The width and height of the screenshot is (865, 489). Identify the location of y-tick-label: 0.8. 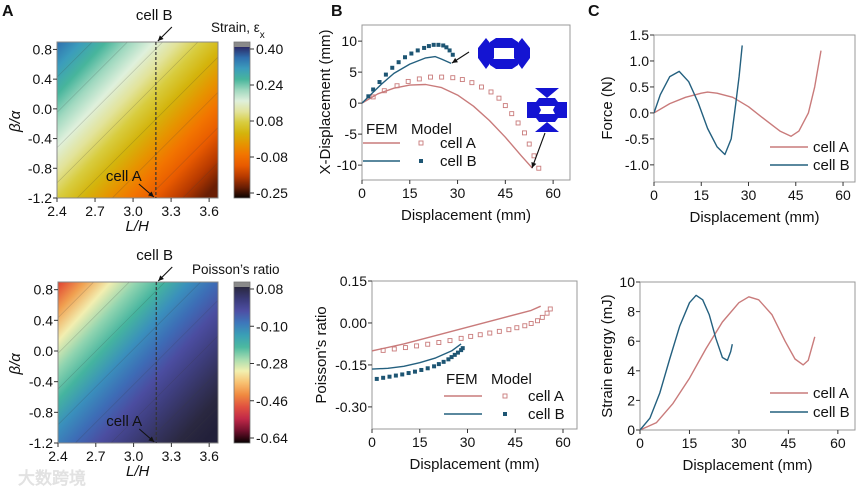
(43, 49).